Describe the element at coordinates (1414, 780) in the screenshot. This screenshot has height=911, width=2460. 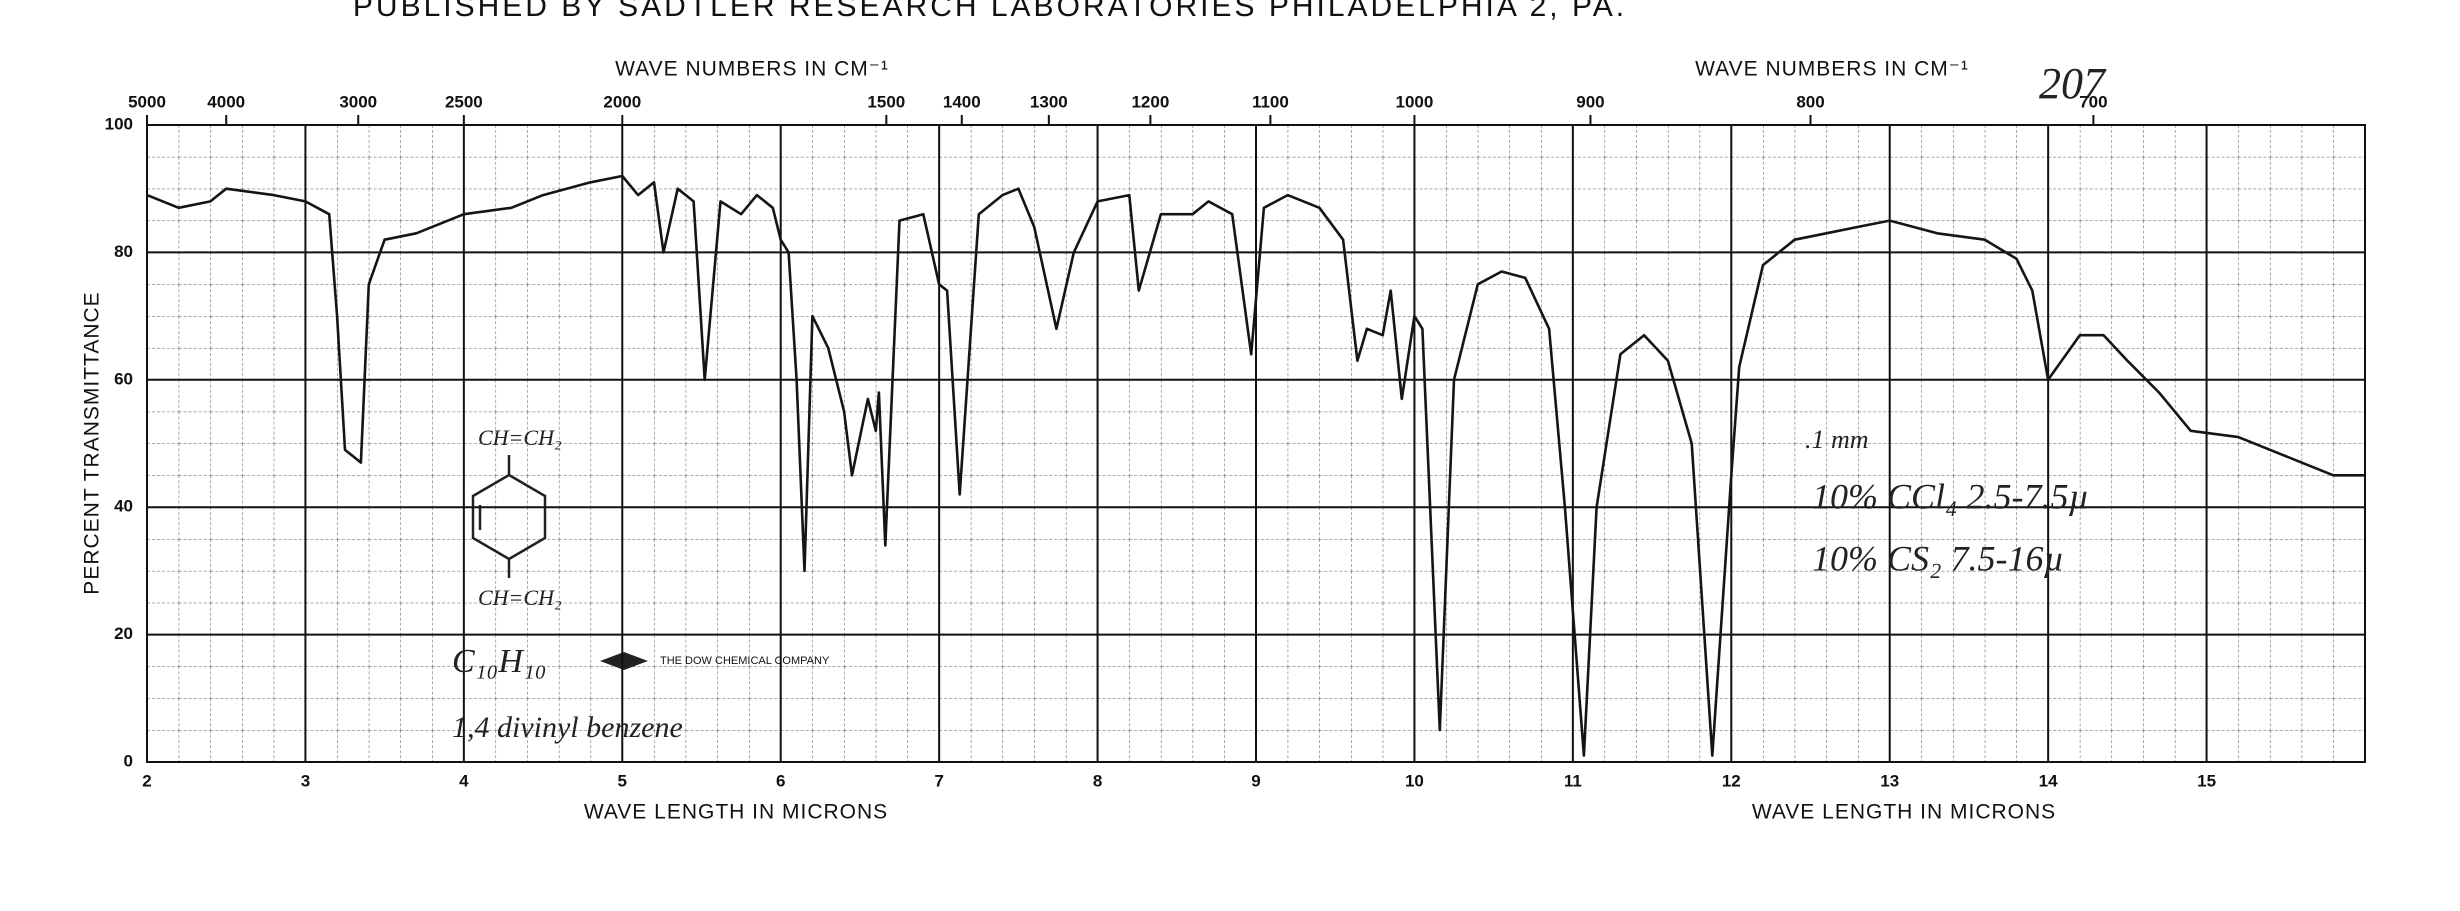
I see `x-tick-label: 10` at that location.